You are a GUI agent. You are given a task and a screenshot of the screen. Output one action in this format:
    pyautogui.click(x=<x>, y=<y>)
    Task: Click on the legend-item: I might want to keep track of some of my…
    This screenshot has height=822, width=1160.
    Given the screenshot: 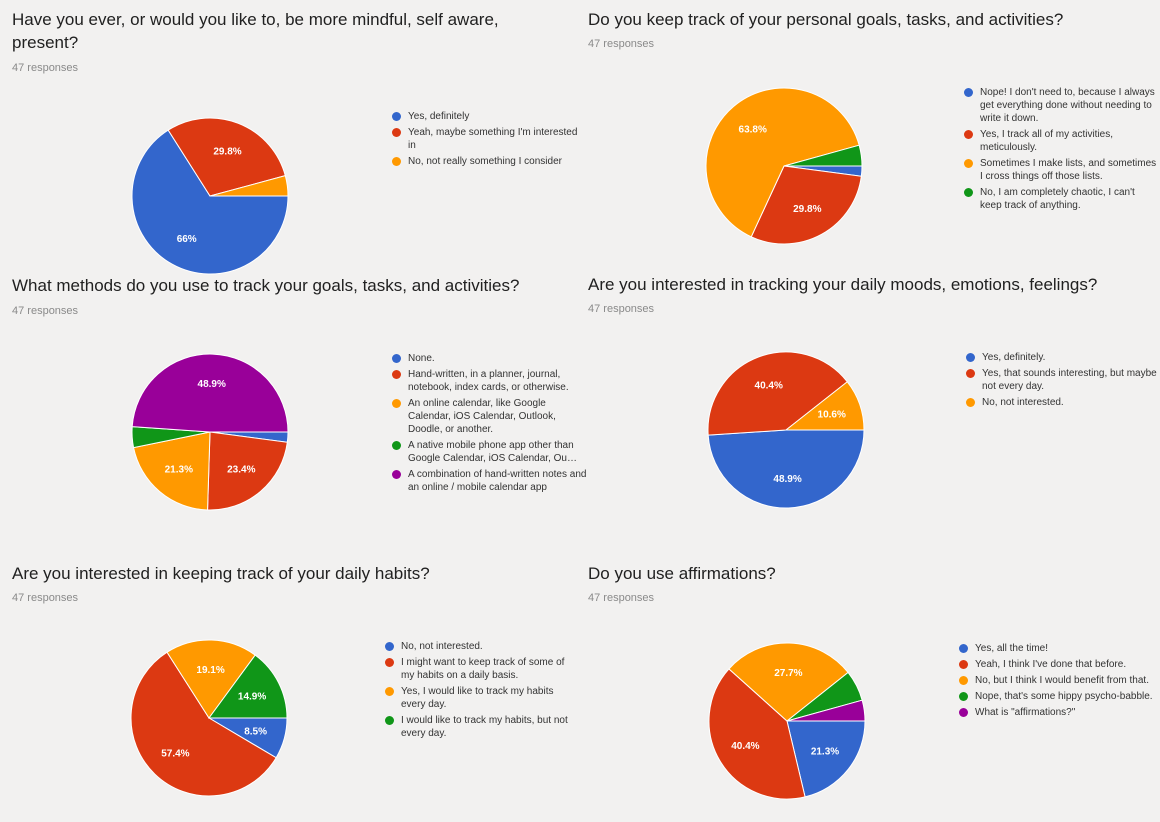 What is the action you would take?
    pyautogui.click(x=482, y=669)
    